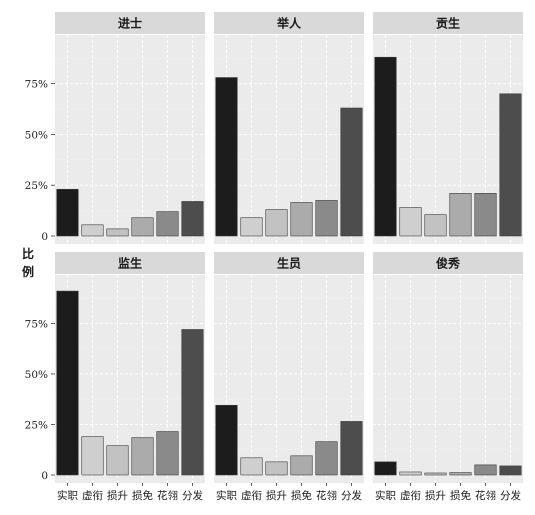 Image resolution: width=535 pixels, height=515 pixels. What do you see at coordinates (28, 271) in the screenshot?
I see `y-axis-title: 例` at bounding box center [28, 271].